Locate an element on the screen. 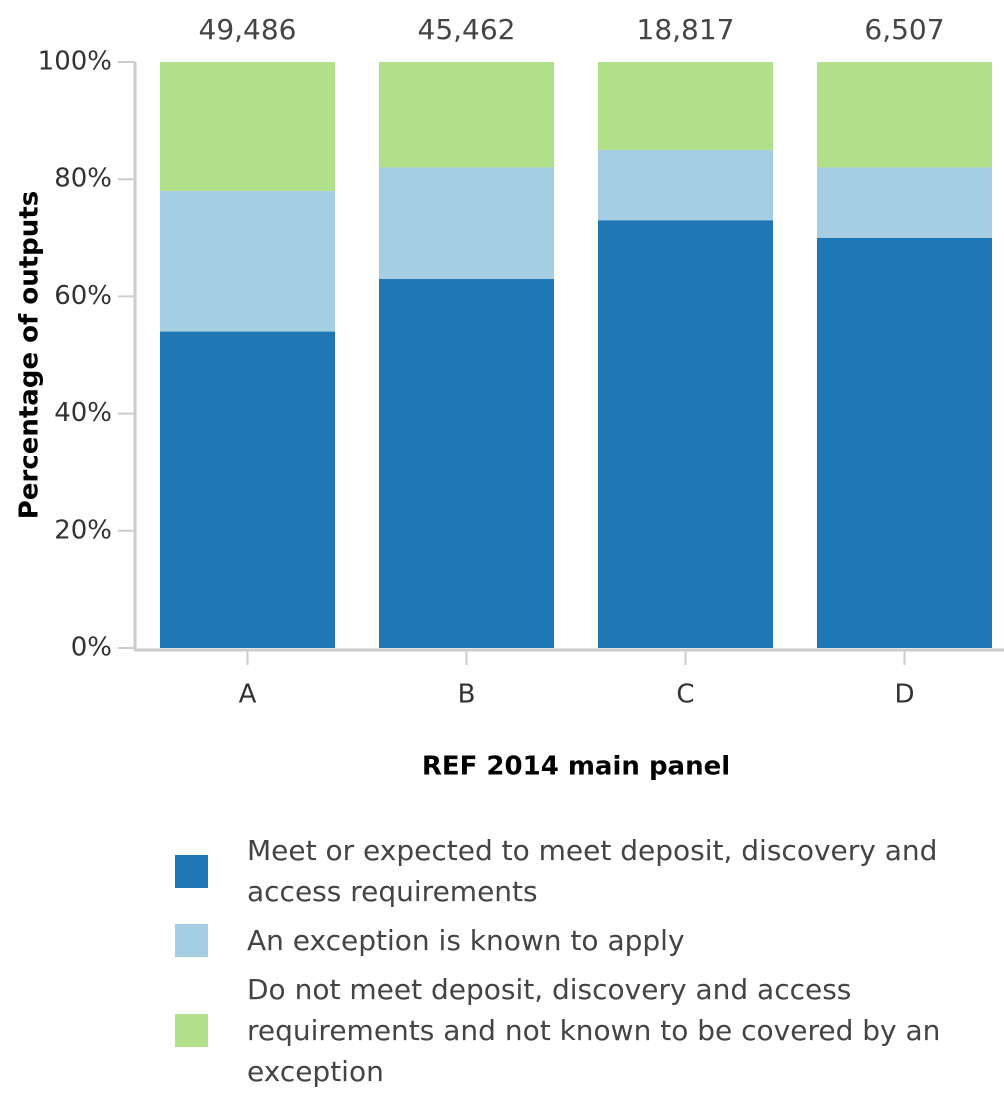 The width and height of the screenshot is (1004, 1097). y-tick-label: 100% is located at coordinates (75, 62).